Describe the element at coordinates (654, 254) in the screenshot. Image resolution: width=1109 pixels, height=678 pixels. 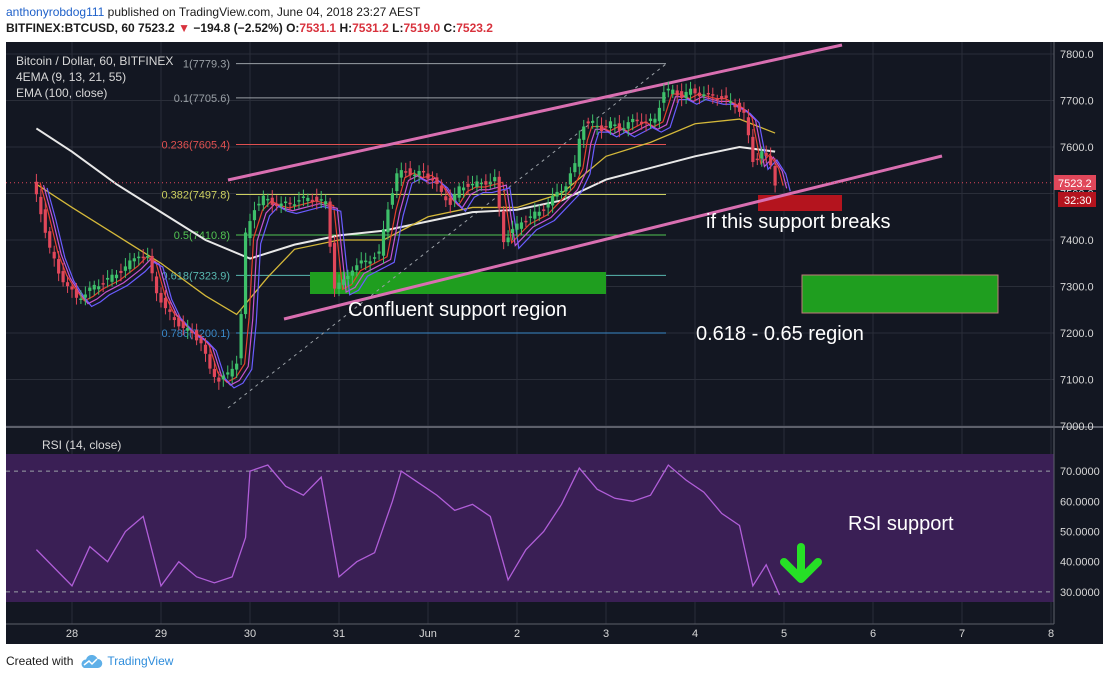
I see `annotation-boxes` at that location.